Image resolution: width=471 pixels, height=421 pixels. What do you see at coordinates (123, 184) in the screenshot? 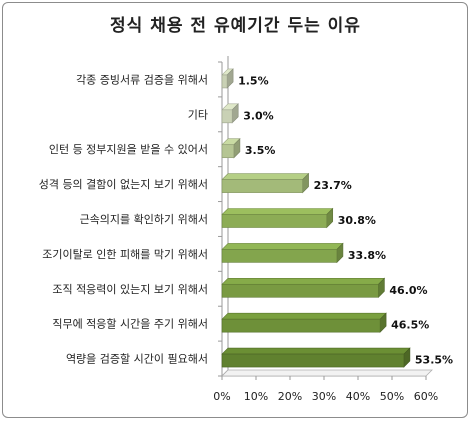
I see `category-label: 성격 등의 결함이 없는지 보기 위해서` at bounding box center [123, 184].